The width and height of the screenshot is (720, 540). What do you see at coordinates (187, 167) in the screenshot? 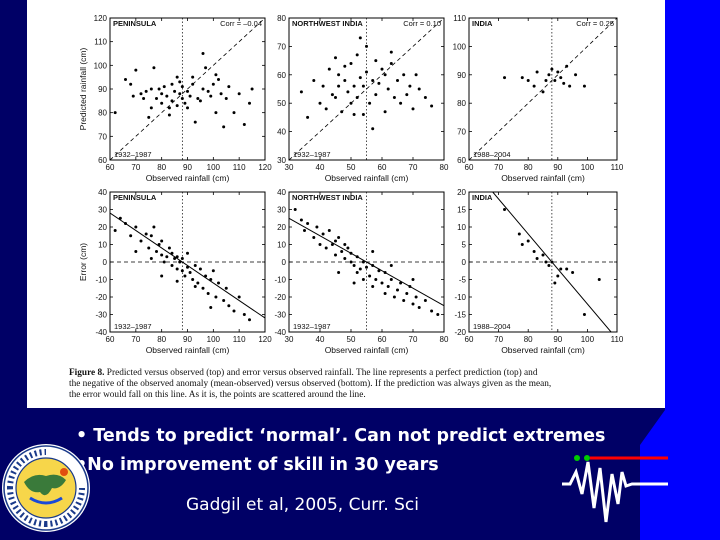
I see `x-tick-label: 90` at bounding box center [187, 167].